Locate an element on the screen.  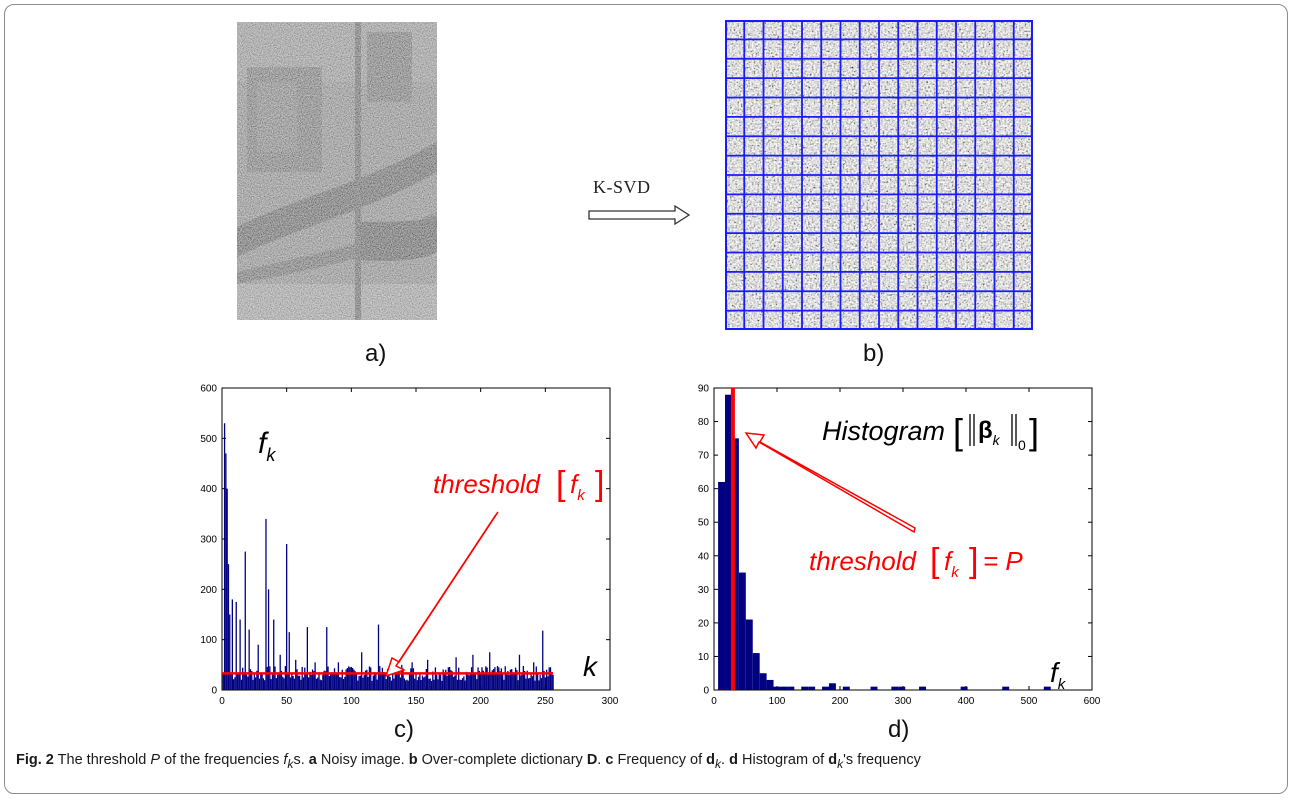
caption-a-text: Noisy image. is located at coordinates (362, 760).